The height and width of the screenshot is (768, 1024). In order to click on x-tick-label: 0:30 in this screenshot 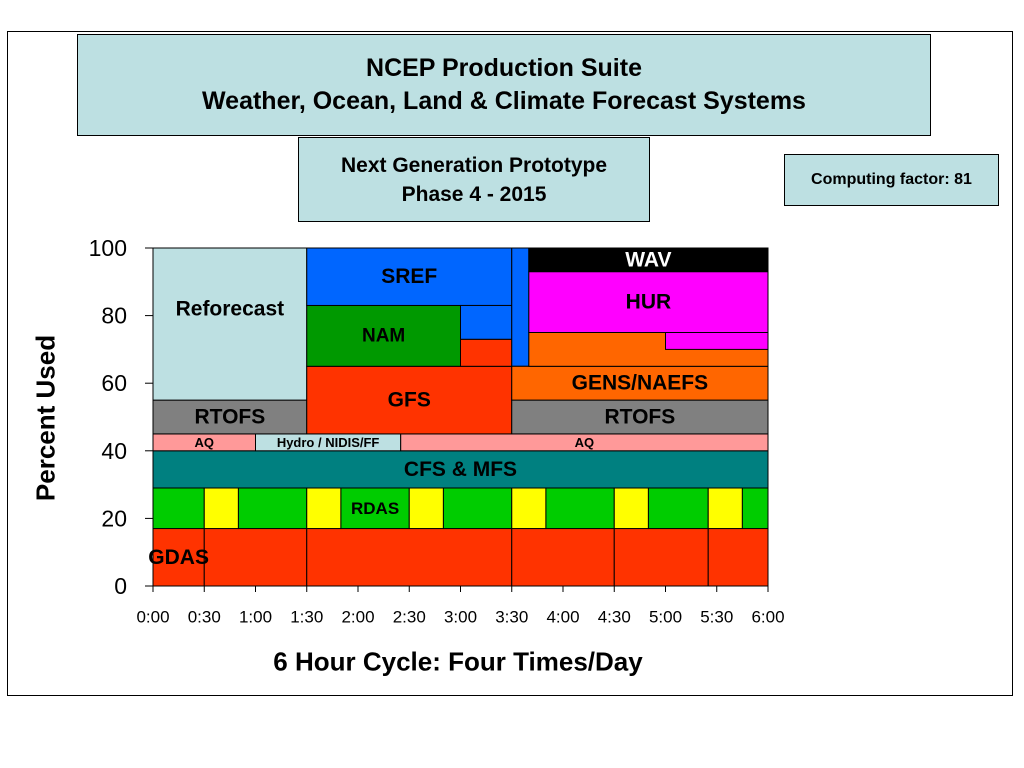, I will do `click(204, 617)`.